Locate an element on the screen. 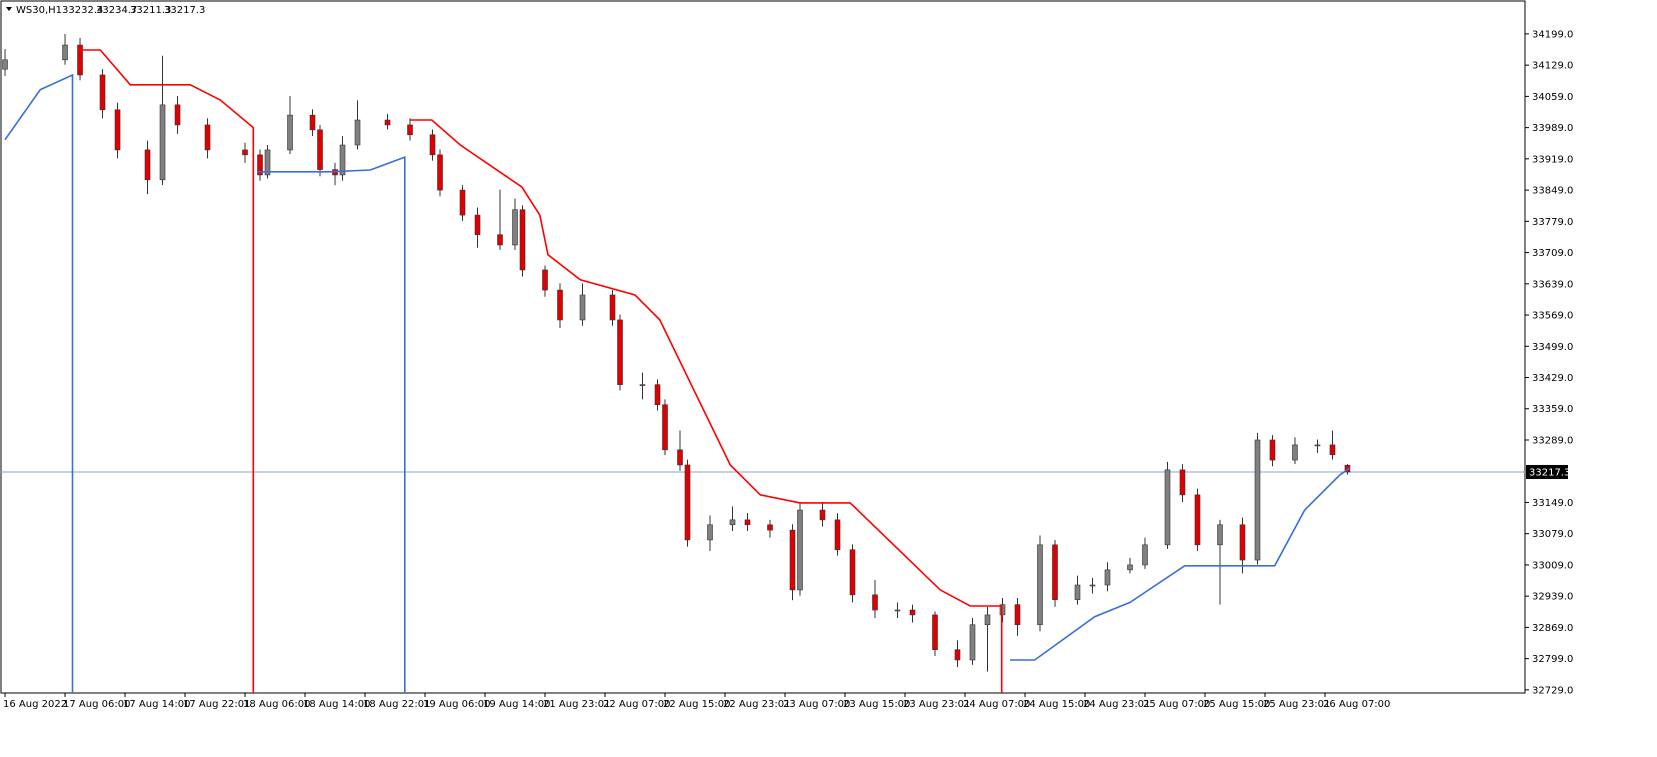 This screenshot has width=1657, height=757. x-tick-label: 16 Aug 2022 is located at coordinates (35, 704).